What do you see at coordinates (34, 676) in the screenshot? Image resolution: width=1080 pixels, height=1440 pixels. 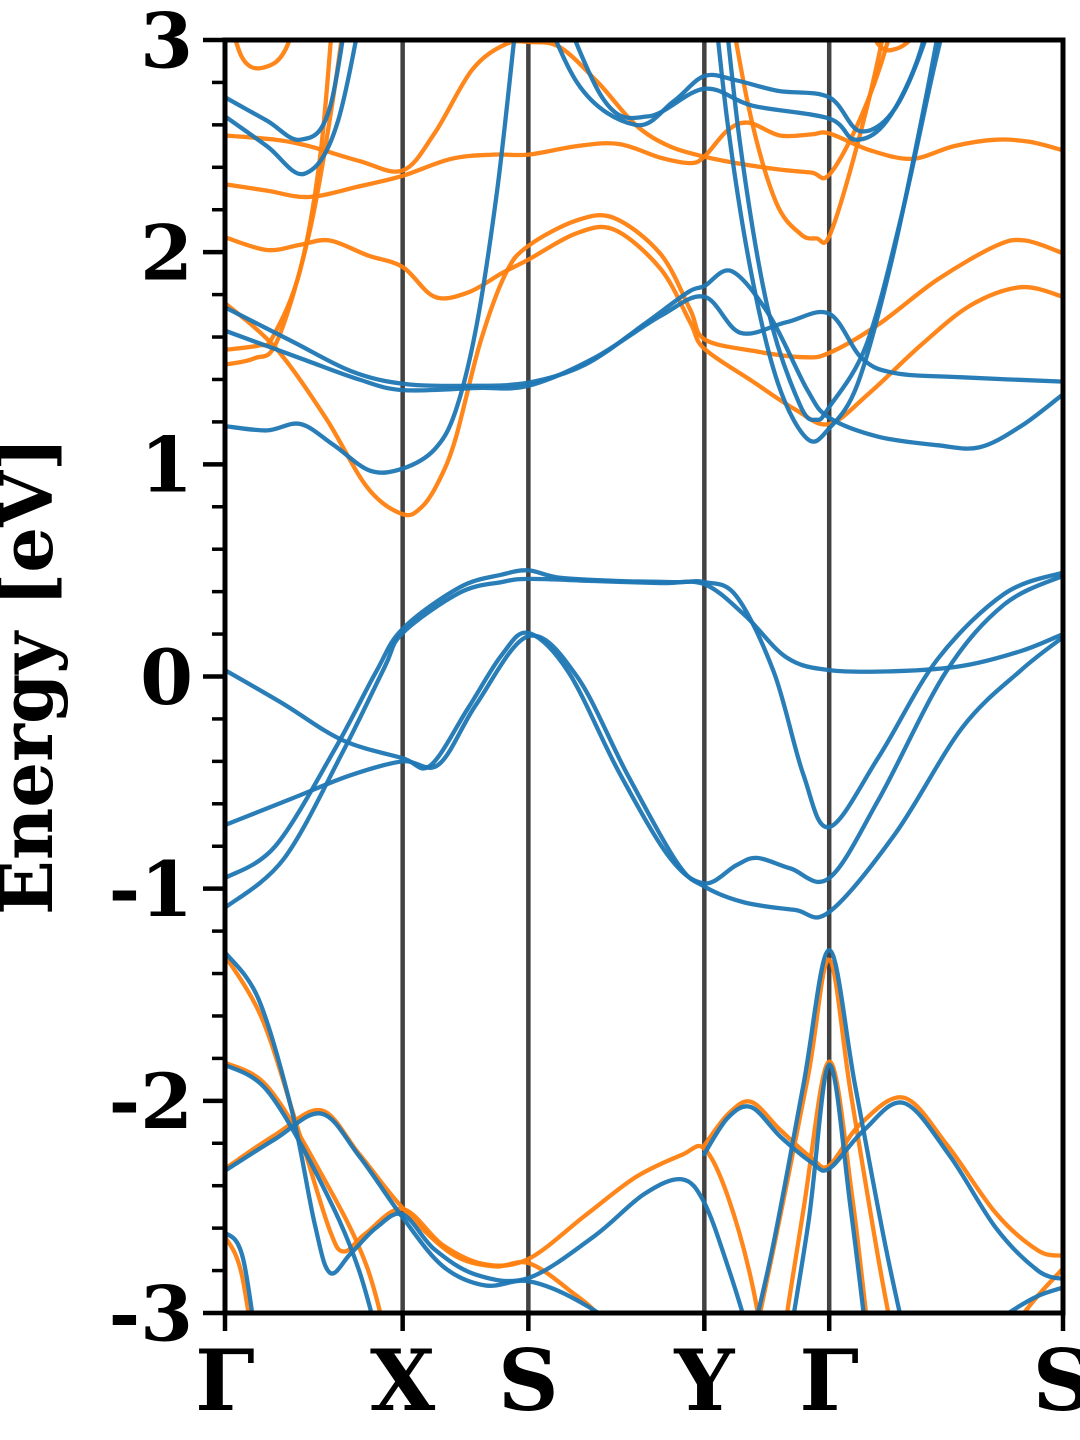 I see `y-axis-title: Energy [eV]` at bounding box center [34, 676].